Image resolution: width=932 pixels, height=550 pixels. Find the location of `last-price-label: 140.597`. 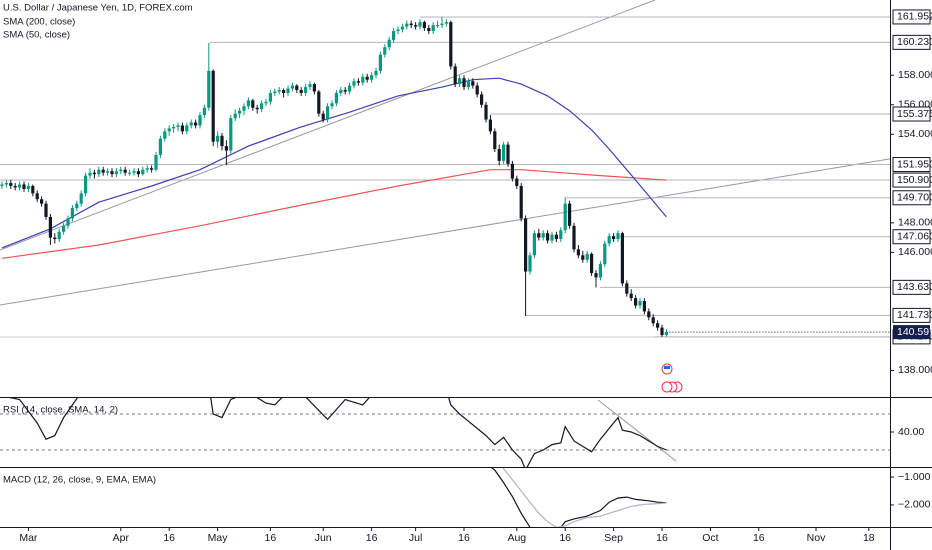

last-price-label: 140.597 is located at coordinates (914, 332).